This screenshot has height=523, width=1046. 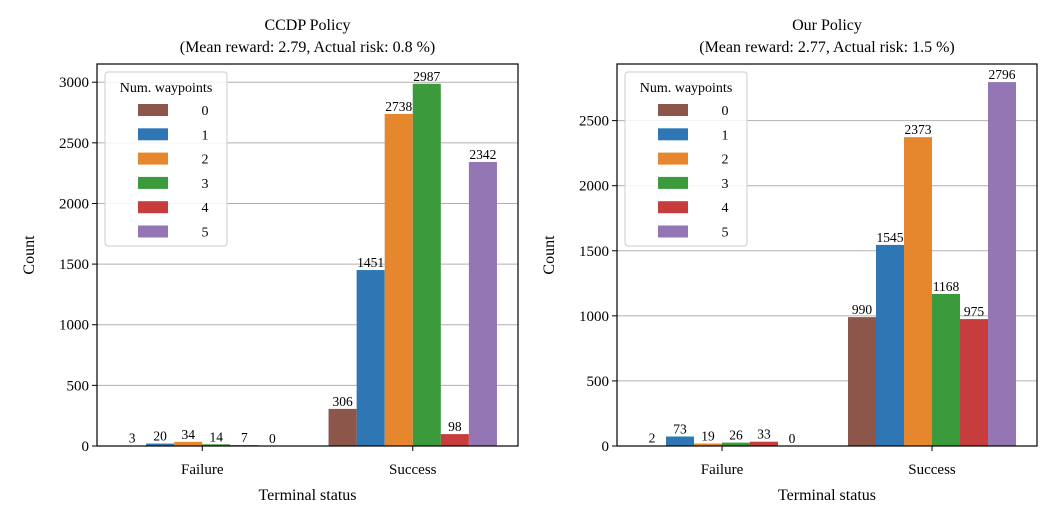 I want to click on bar-value-label: 19, so click(x=708, y=436).